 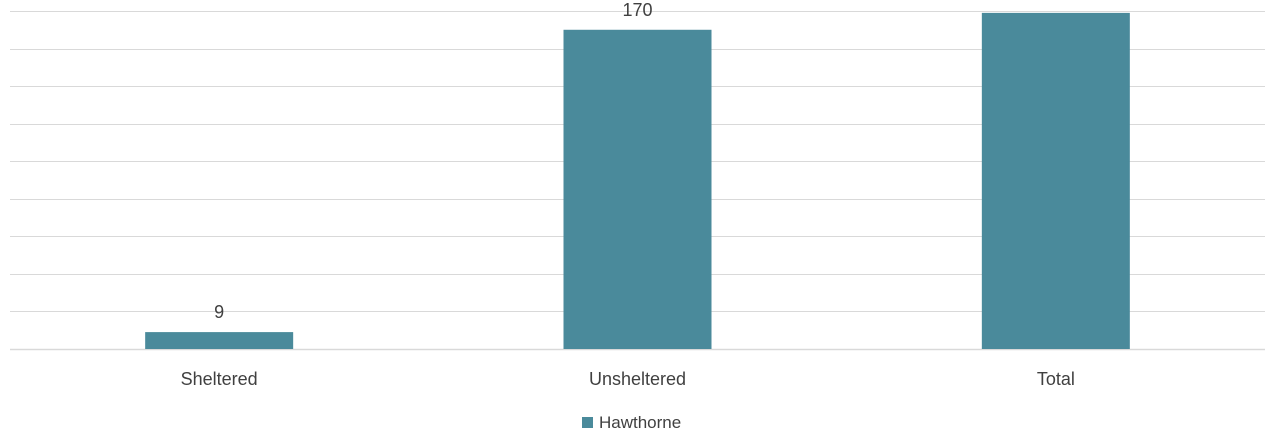 I want to click on x-axis-tick-labels: Sheltered Unsheltered Total, so click(x=628, y=379).